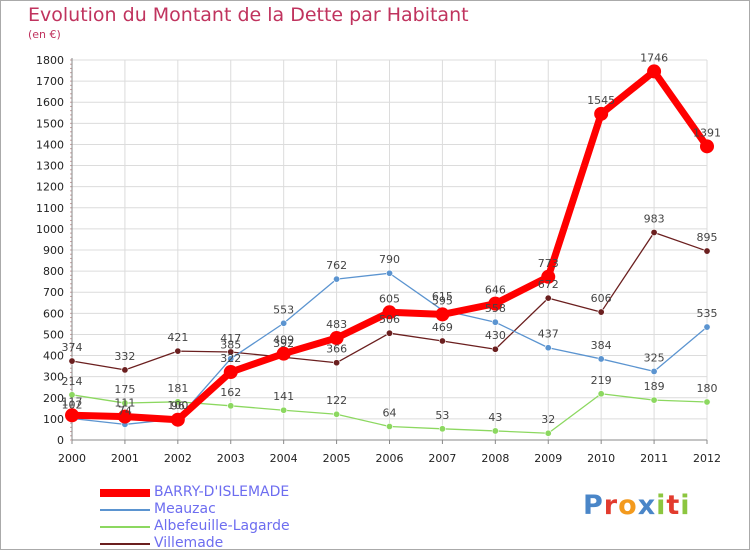  Describe the element at coordinates (442, 327) in the screenshot. I see `data-label: 469` at that location.